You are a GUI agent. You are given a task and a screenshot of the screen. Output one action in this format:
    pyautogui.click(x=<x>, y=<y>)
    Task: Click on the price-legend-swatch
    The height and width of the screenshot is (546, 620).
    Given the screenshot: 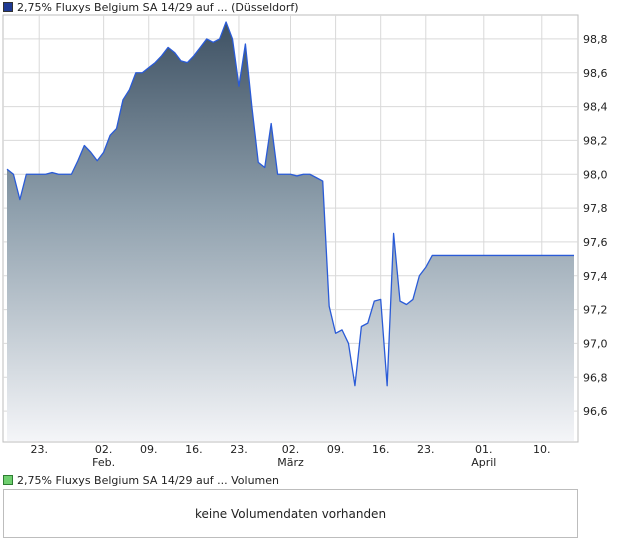 What is the action you would take?
    pyautogui.click(x=8, y=7)
    